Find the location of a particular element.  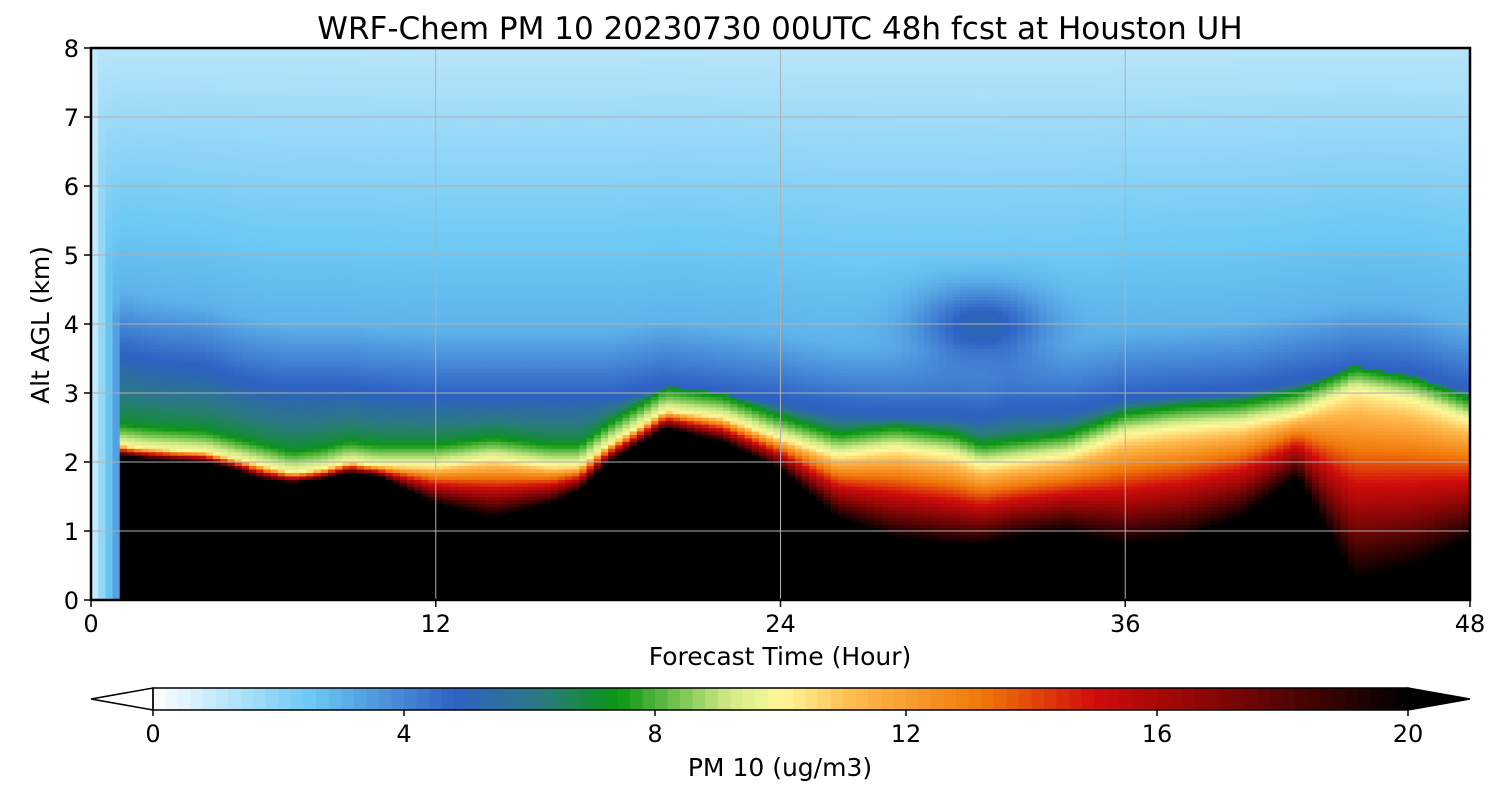

x-tick-label: 36 is located at coordinates (1125, 624).